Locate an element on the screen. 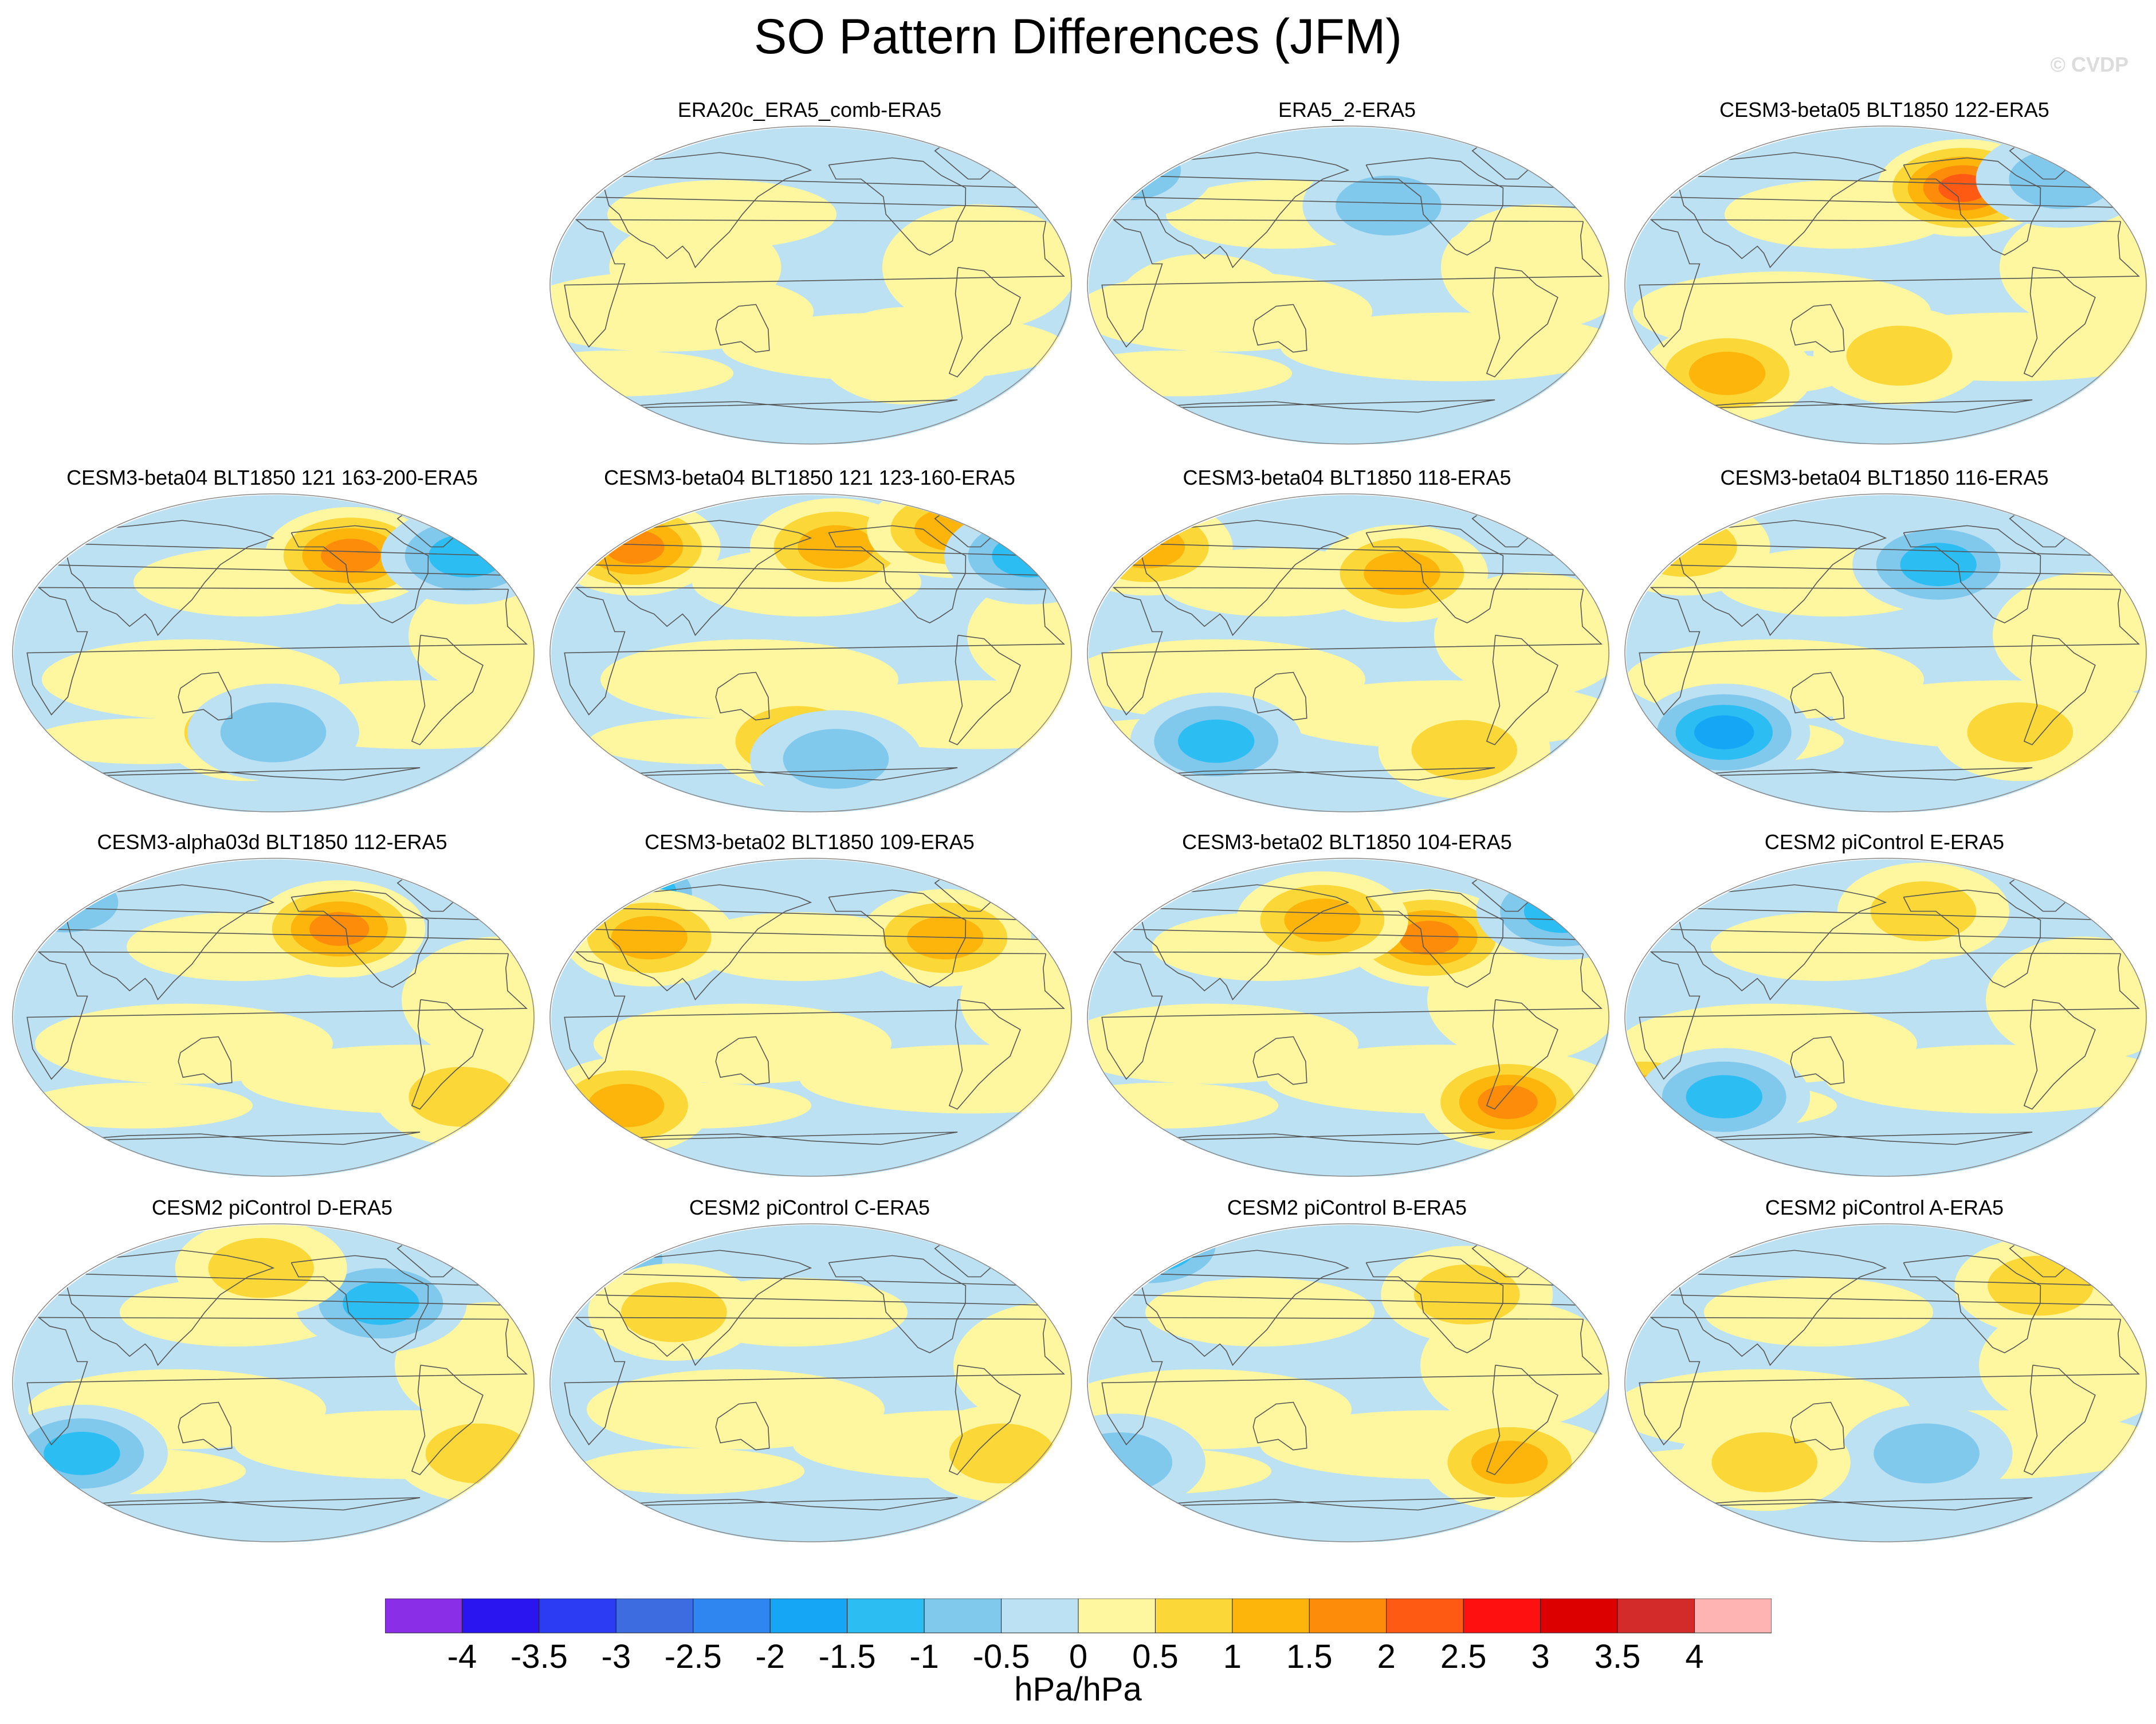 This screenshot has width=2156, height=1724. colorbar-tick-label: -0.5 is located at coordinates (1001, 1657).